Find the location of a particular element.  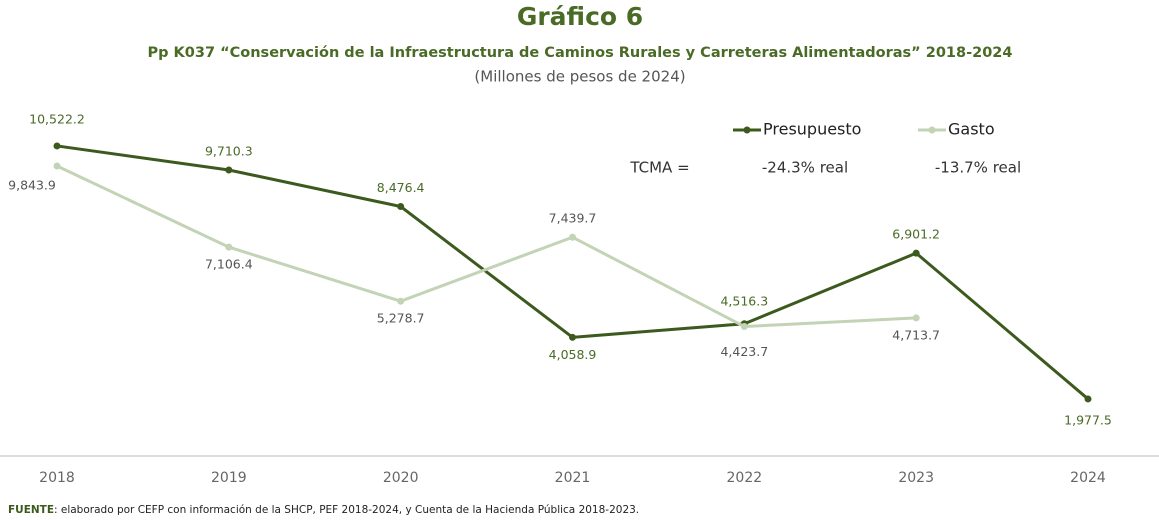

x-tick-label: 2022 is located at coordinates (745, 478).